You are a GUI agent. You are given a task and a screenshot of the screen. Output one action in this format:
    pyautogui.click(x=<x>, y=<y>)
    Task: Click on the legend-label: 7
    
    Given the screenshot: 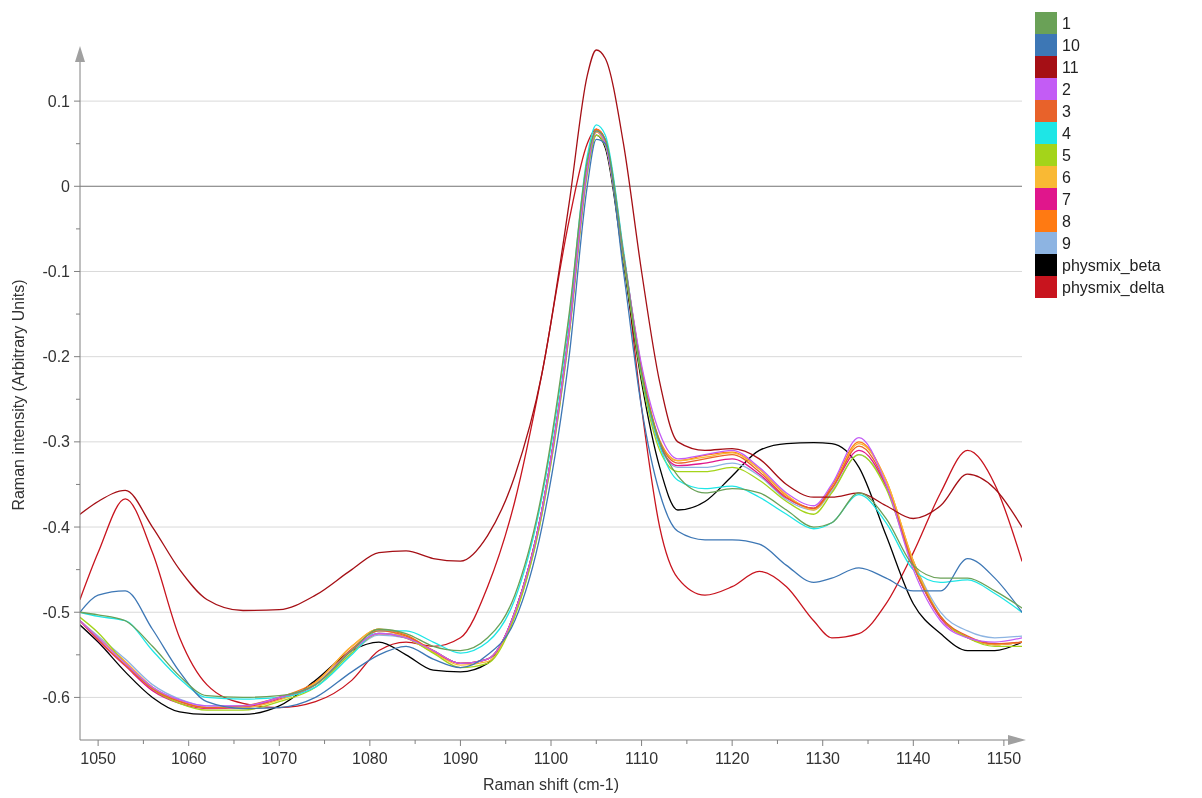 What is the action you would take?
    pyautogui.click(x=1066, y=199)
    